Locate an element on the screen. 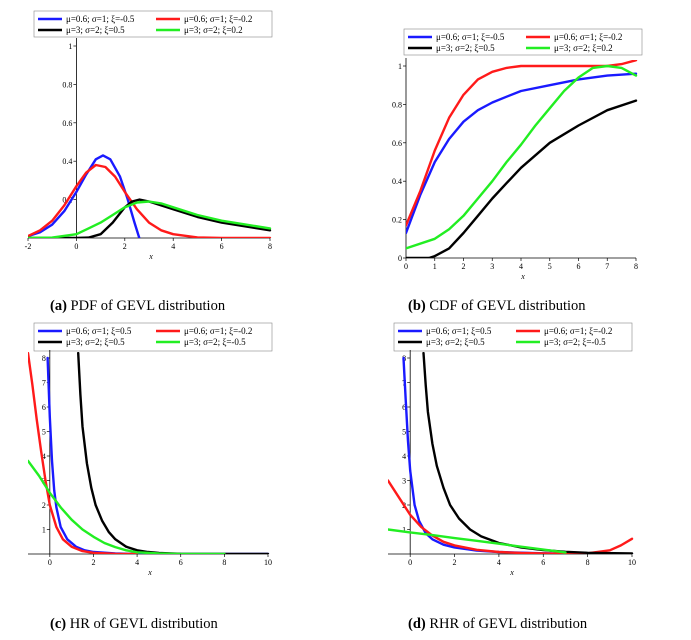  axes: -2 0 2 4 6 8x0.20.40.60.81 is located at coordinates (148, 149).